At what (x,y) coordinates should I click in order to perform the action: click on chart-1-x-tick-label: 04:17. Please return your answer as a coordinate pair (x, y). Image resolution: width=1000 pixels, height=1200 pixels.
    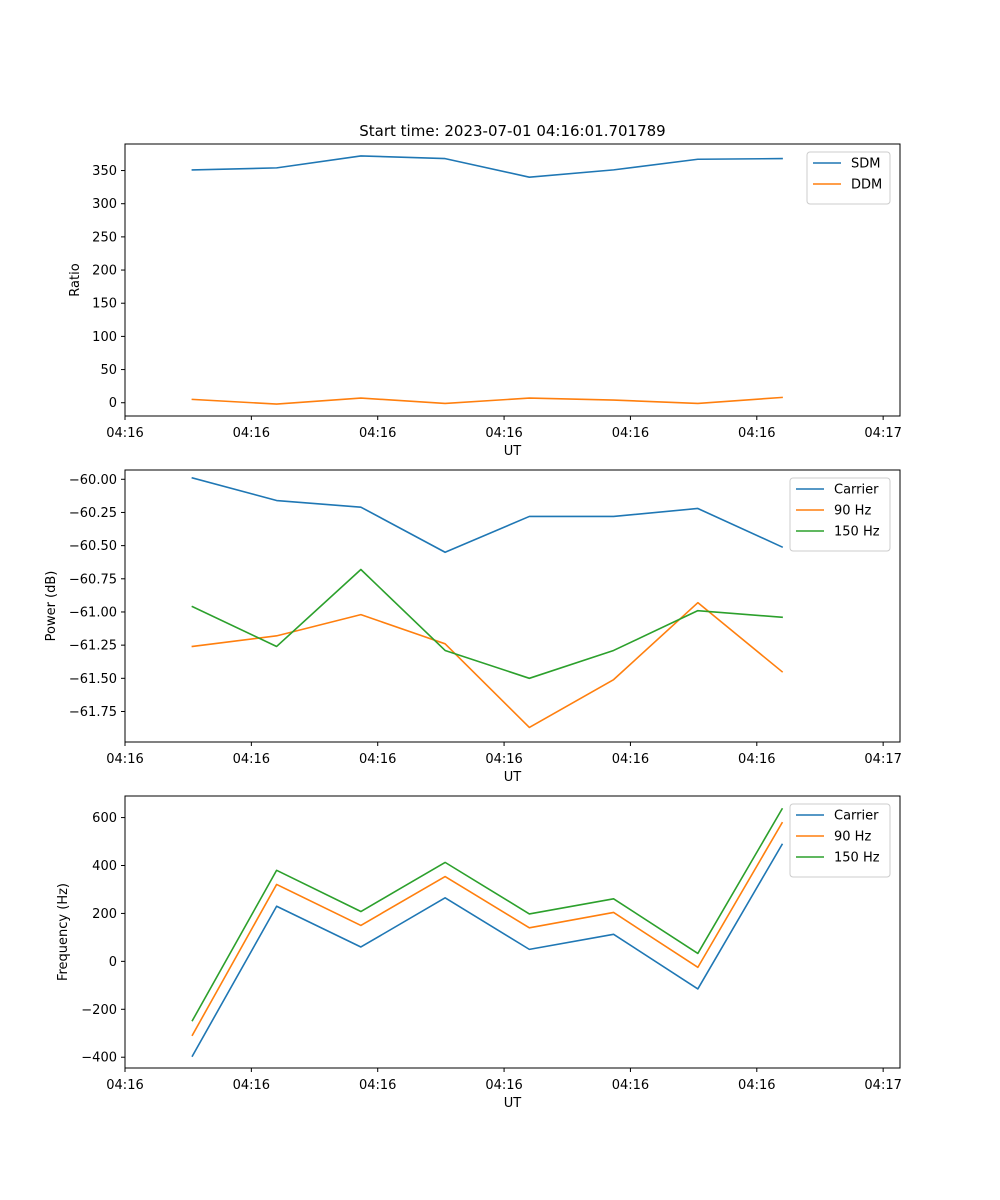
    Looking at the image, I should click on (882, 433).